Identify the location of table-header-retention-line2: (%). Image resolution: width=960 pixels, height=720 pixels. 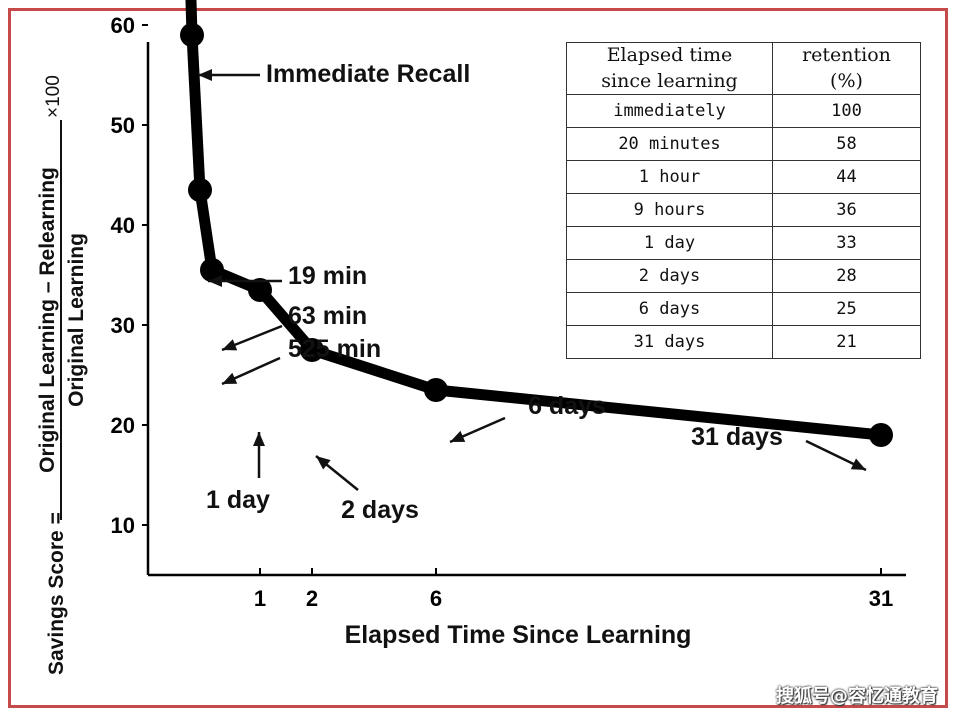
(846, 80).